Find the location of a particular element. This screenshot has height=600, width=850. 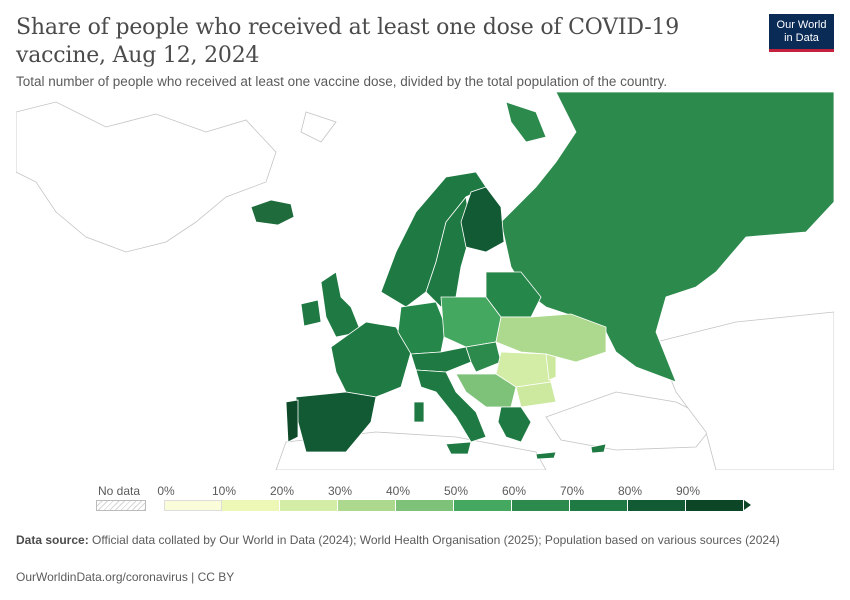

region-central-asia is located at coordinates (744, 390).